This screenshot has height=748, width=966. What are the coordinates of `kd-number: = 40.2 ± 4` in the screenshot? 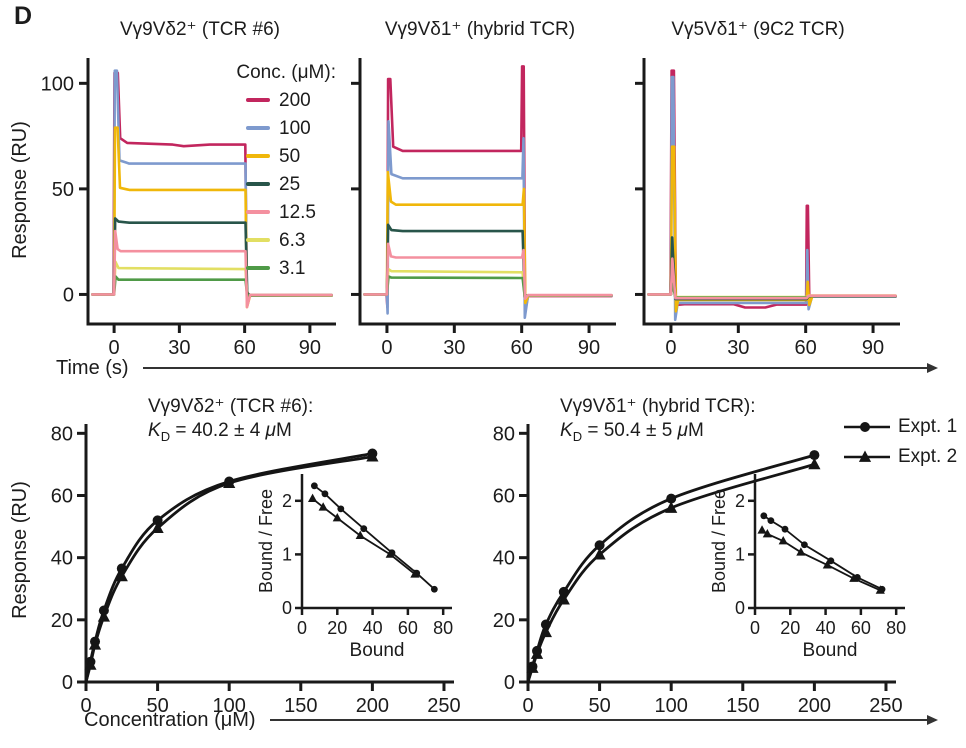 It's located at (218, 430).